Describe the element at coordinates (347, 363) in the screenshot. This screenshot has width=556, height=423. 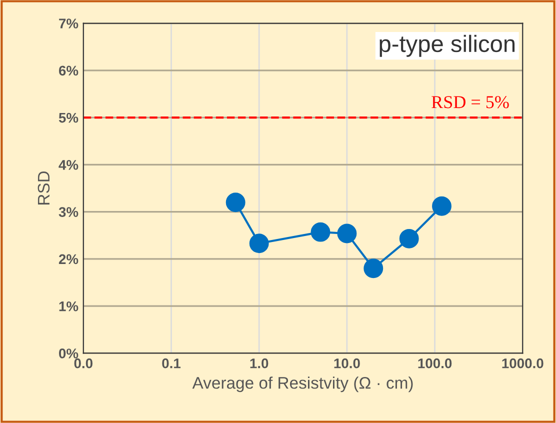
I see `x-tick-label: 10.0` at that location.